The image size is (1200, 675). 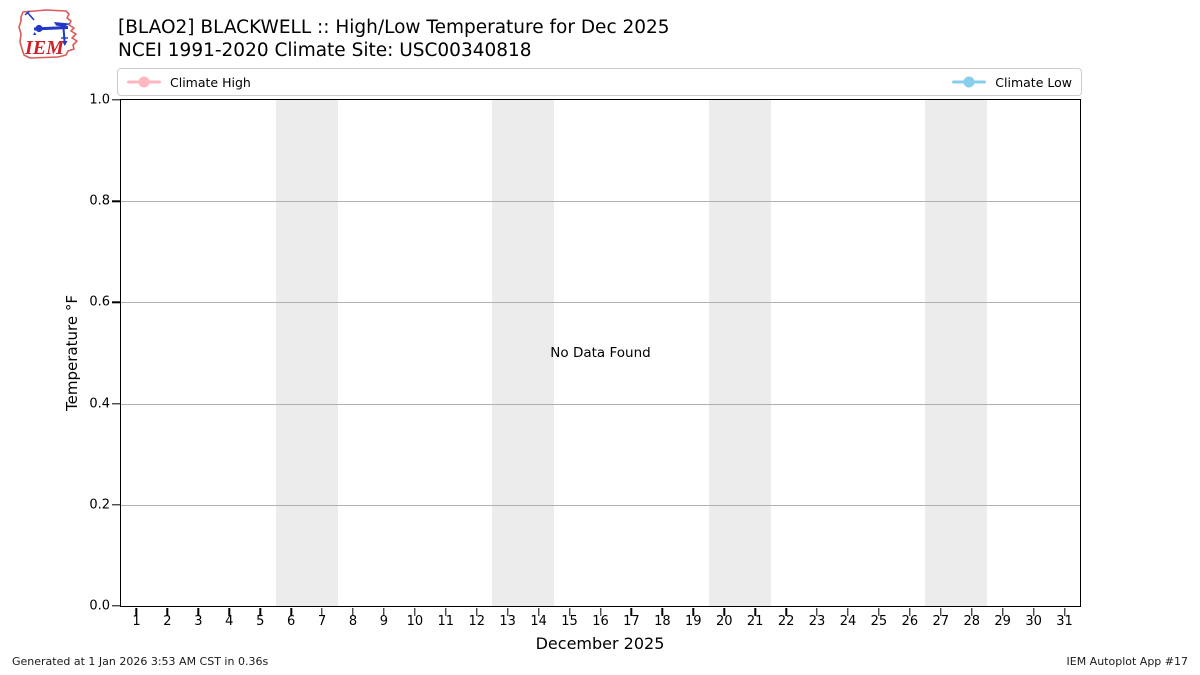 What do you see at coordinates (600, 643) in the screenshot?
I see `x-axis-title: December 2025` at bounding box center [600, 643].